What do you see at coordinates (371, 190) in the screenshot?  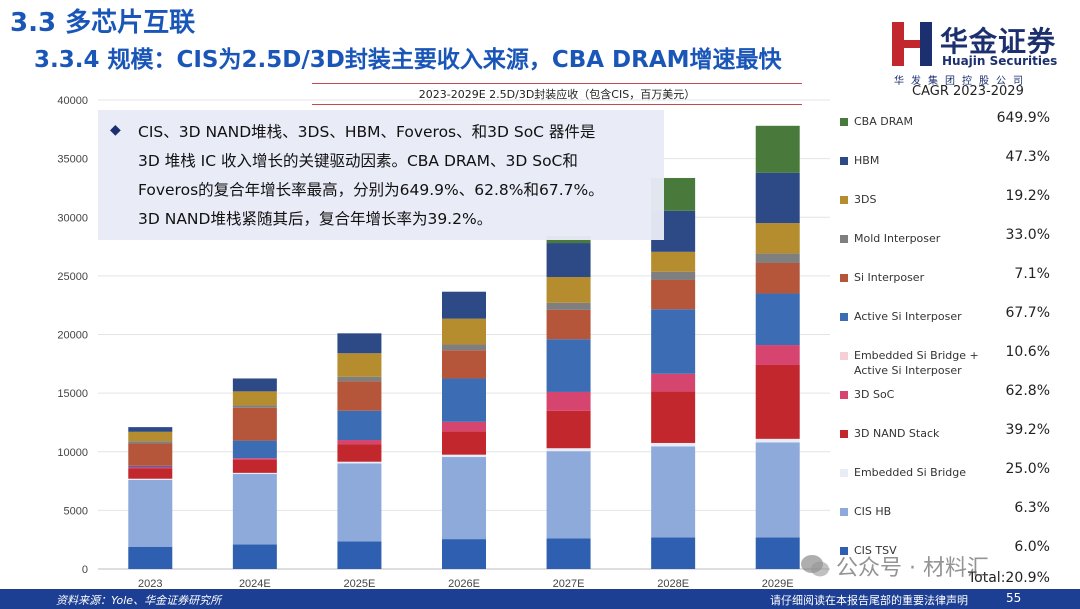 I see `callout-line-3: Foveros的复合年增长率最高，分别为649.9%、62.8%和67.7%。` at bounding box center [371, 190].